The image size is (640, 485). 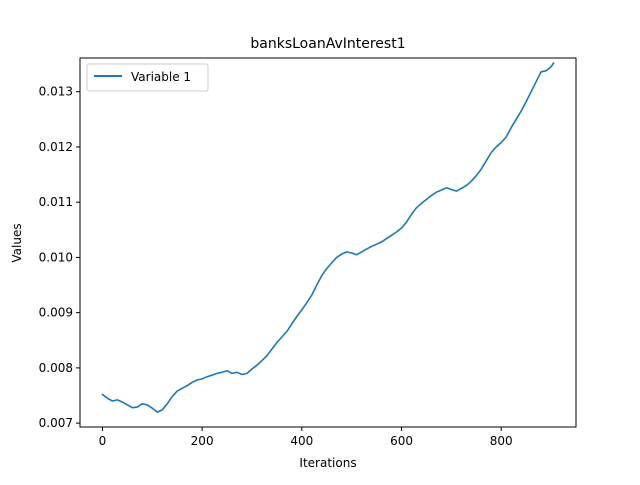 I want to click on y-tick-label: 0.012, so click(x=56, y=147).